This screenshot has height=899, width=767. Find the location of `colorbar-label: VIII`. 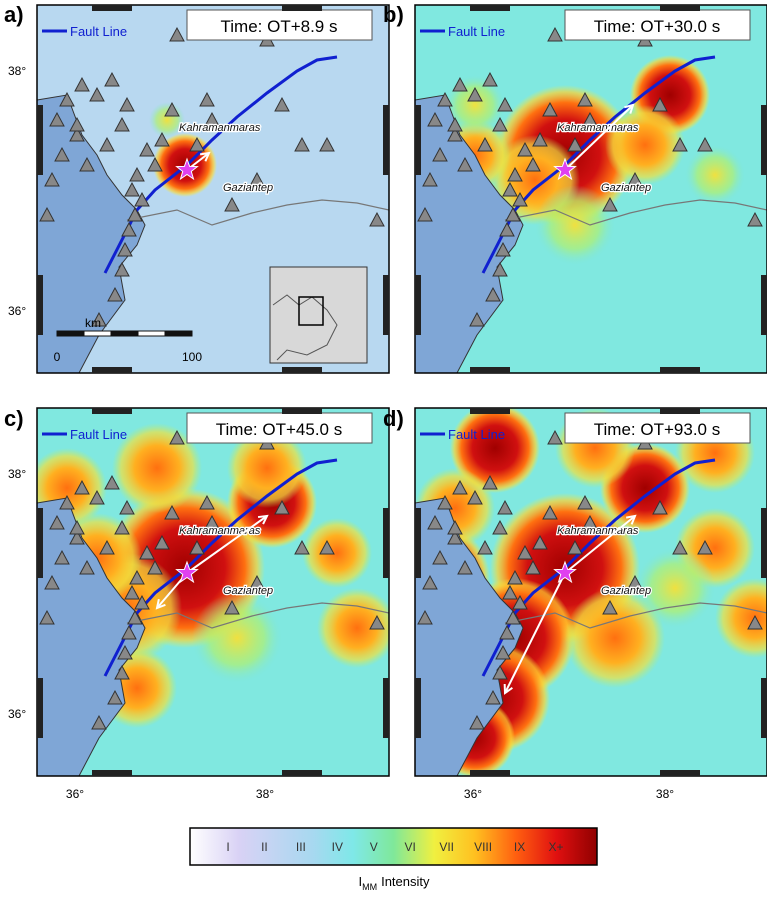

colorbar-label: VIII is located at coordinates (483, 847).